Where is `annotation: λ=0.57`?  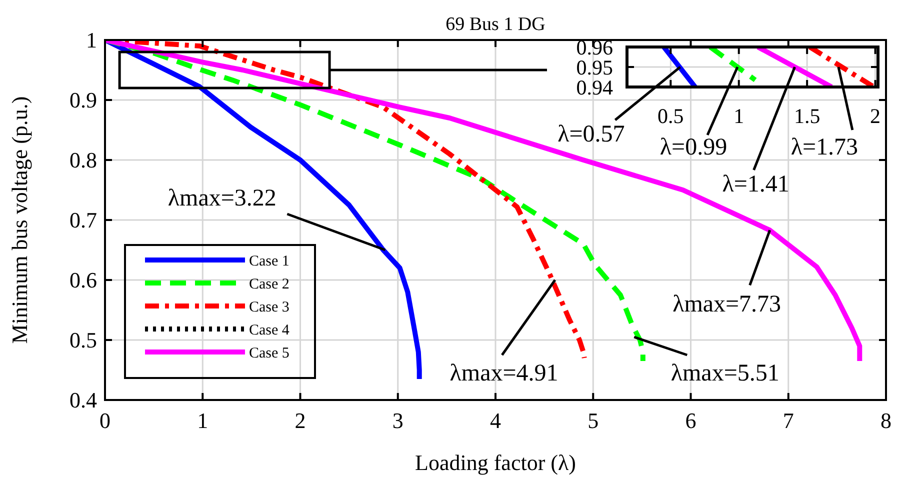 annotation: λ=0.57 is located at coordinates (591, 134).